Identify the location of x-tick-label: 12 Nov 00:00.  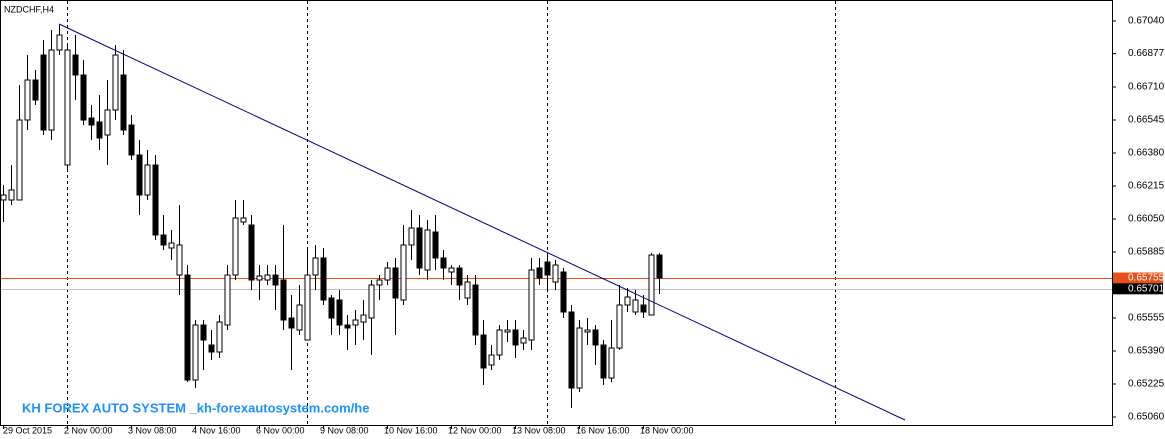
(475, 430).